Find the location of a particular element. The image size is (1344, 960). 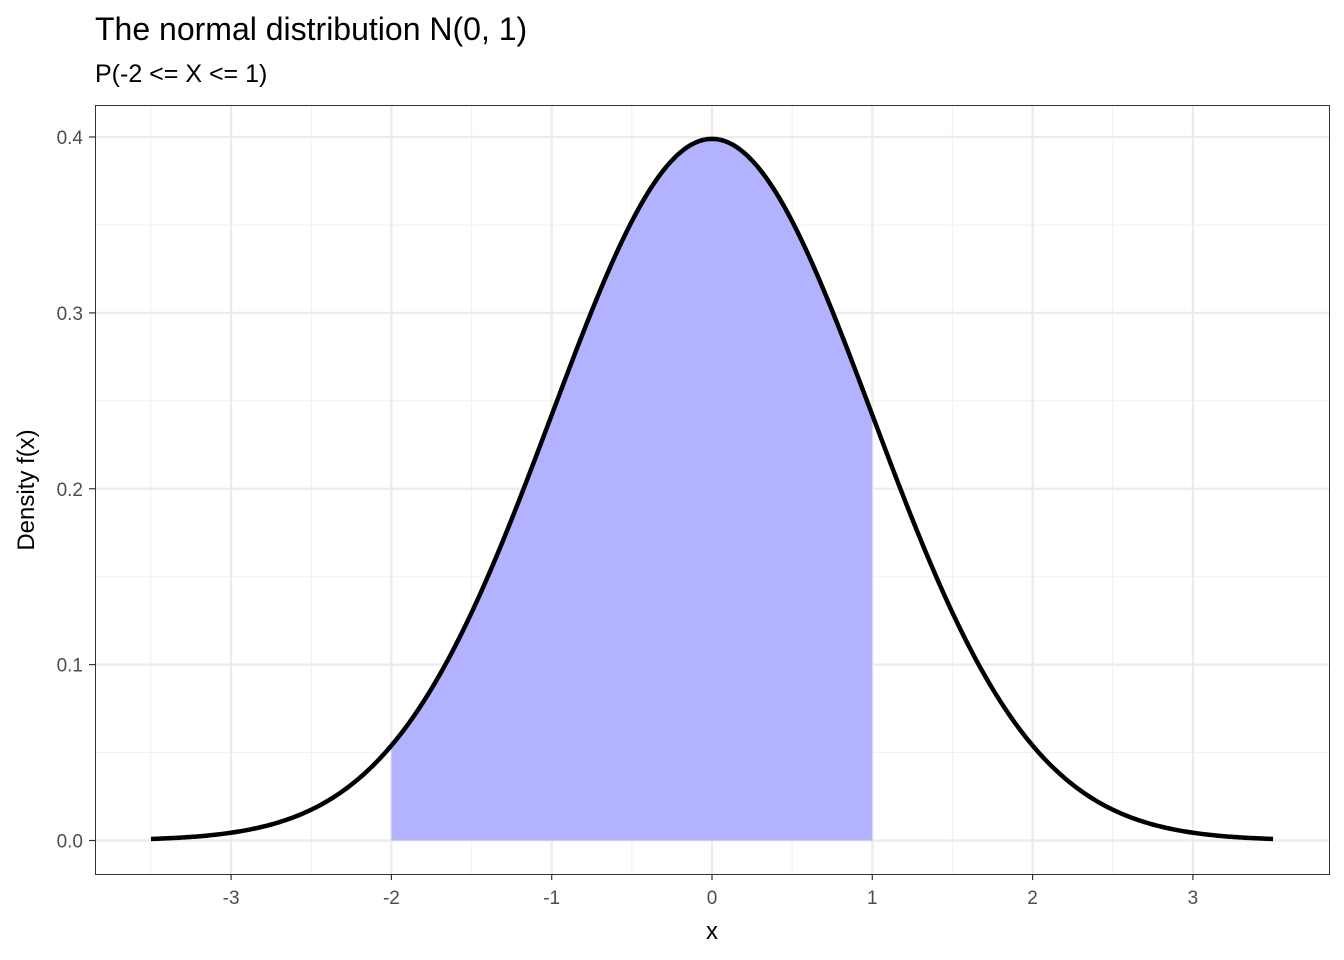

y-tick-label: 0.4 is located at coordinates (70, 138).